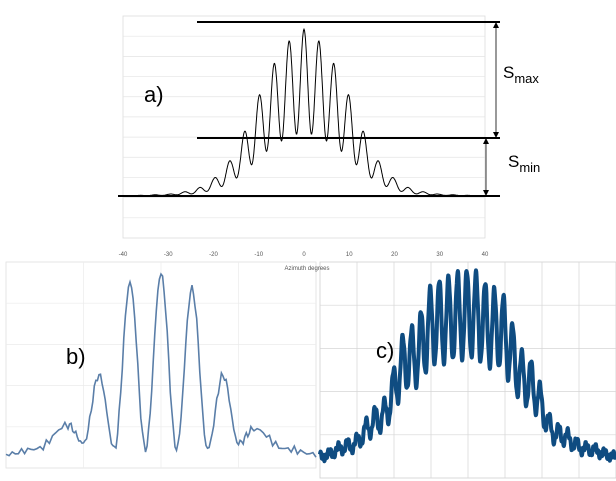 Image resolution: width=616 pixels, height=481 pixels. Describe the element at coordinates (513, 161) in the screenshot. I see `smin-label-main: S` at that location.